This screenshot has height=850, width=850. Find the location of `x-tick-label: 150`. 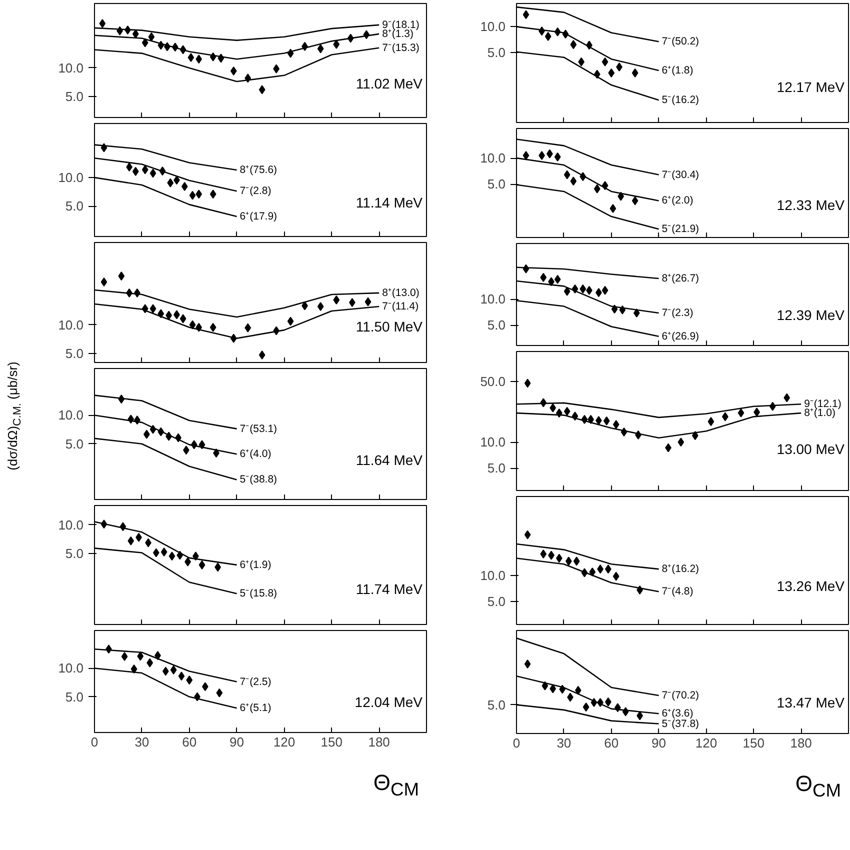

x-tick-label: 150 is located at coordinates (753, 743).